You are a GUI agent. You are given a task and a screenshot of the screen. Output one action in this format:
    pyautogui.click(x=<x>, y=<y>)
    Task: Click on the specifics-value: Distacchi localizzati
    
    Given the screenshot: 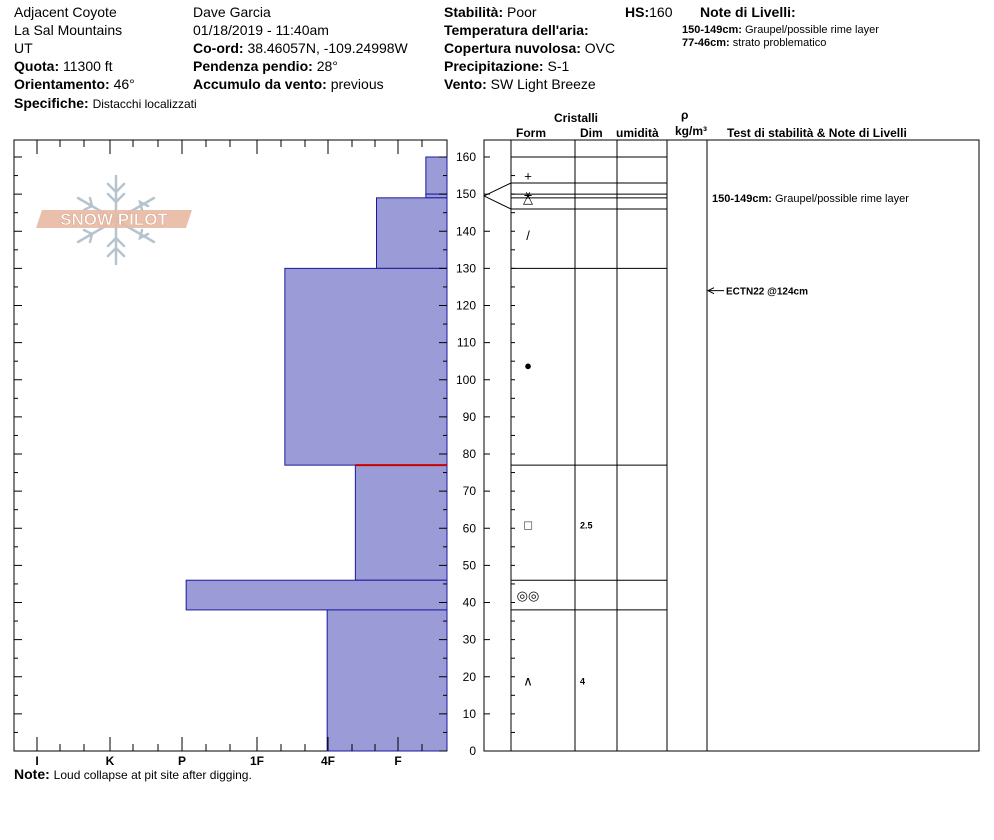 What is the action you would take?
    pyautogui.click(x=144, y=104)
    